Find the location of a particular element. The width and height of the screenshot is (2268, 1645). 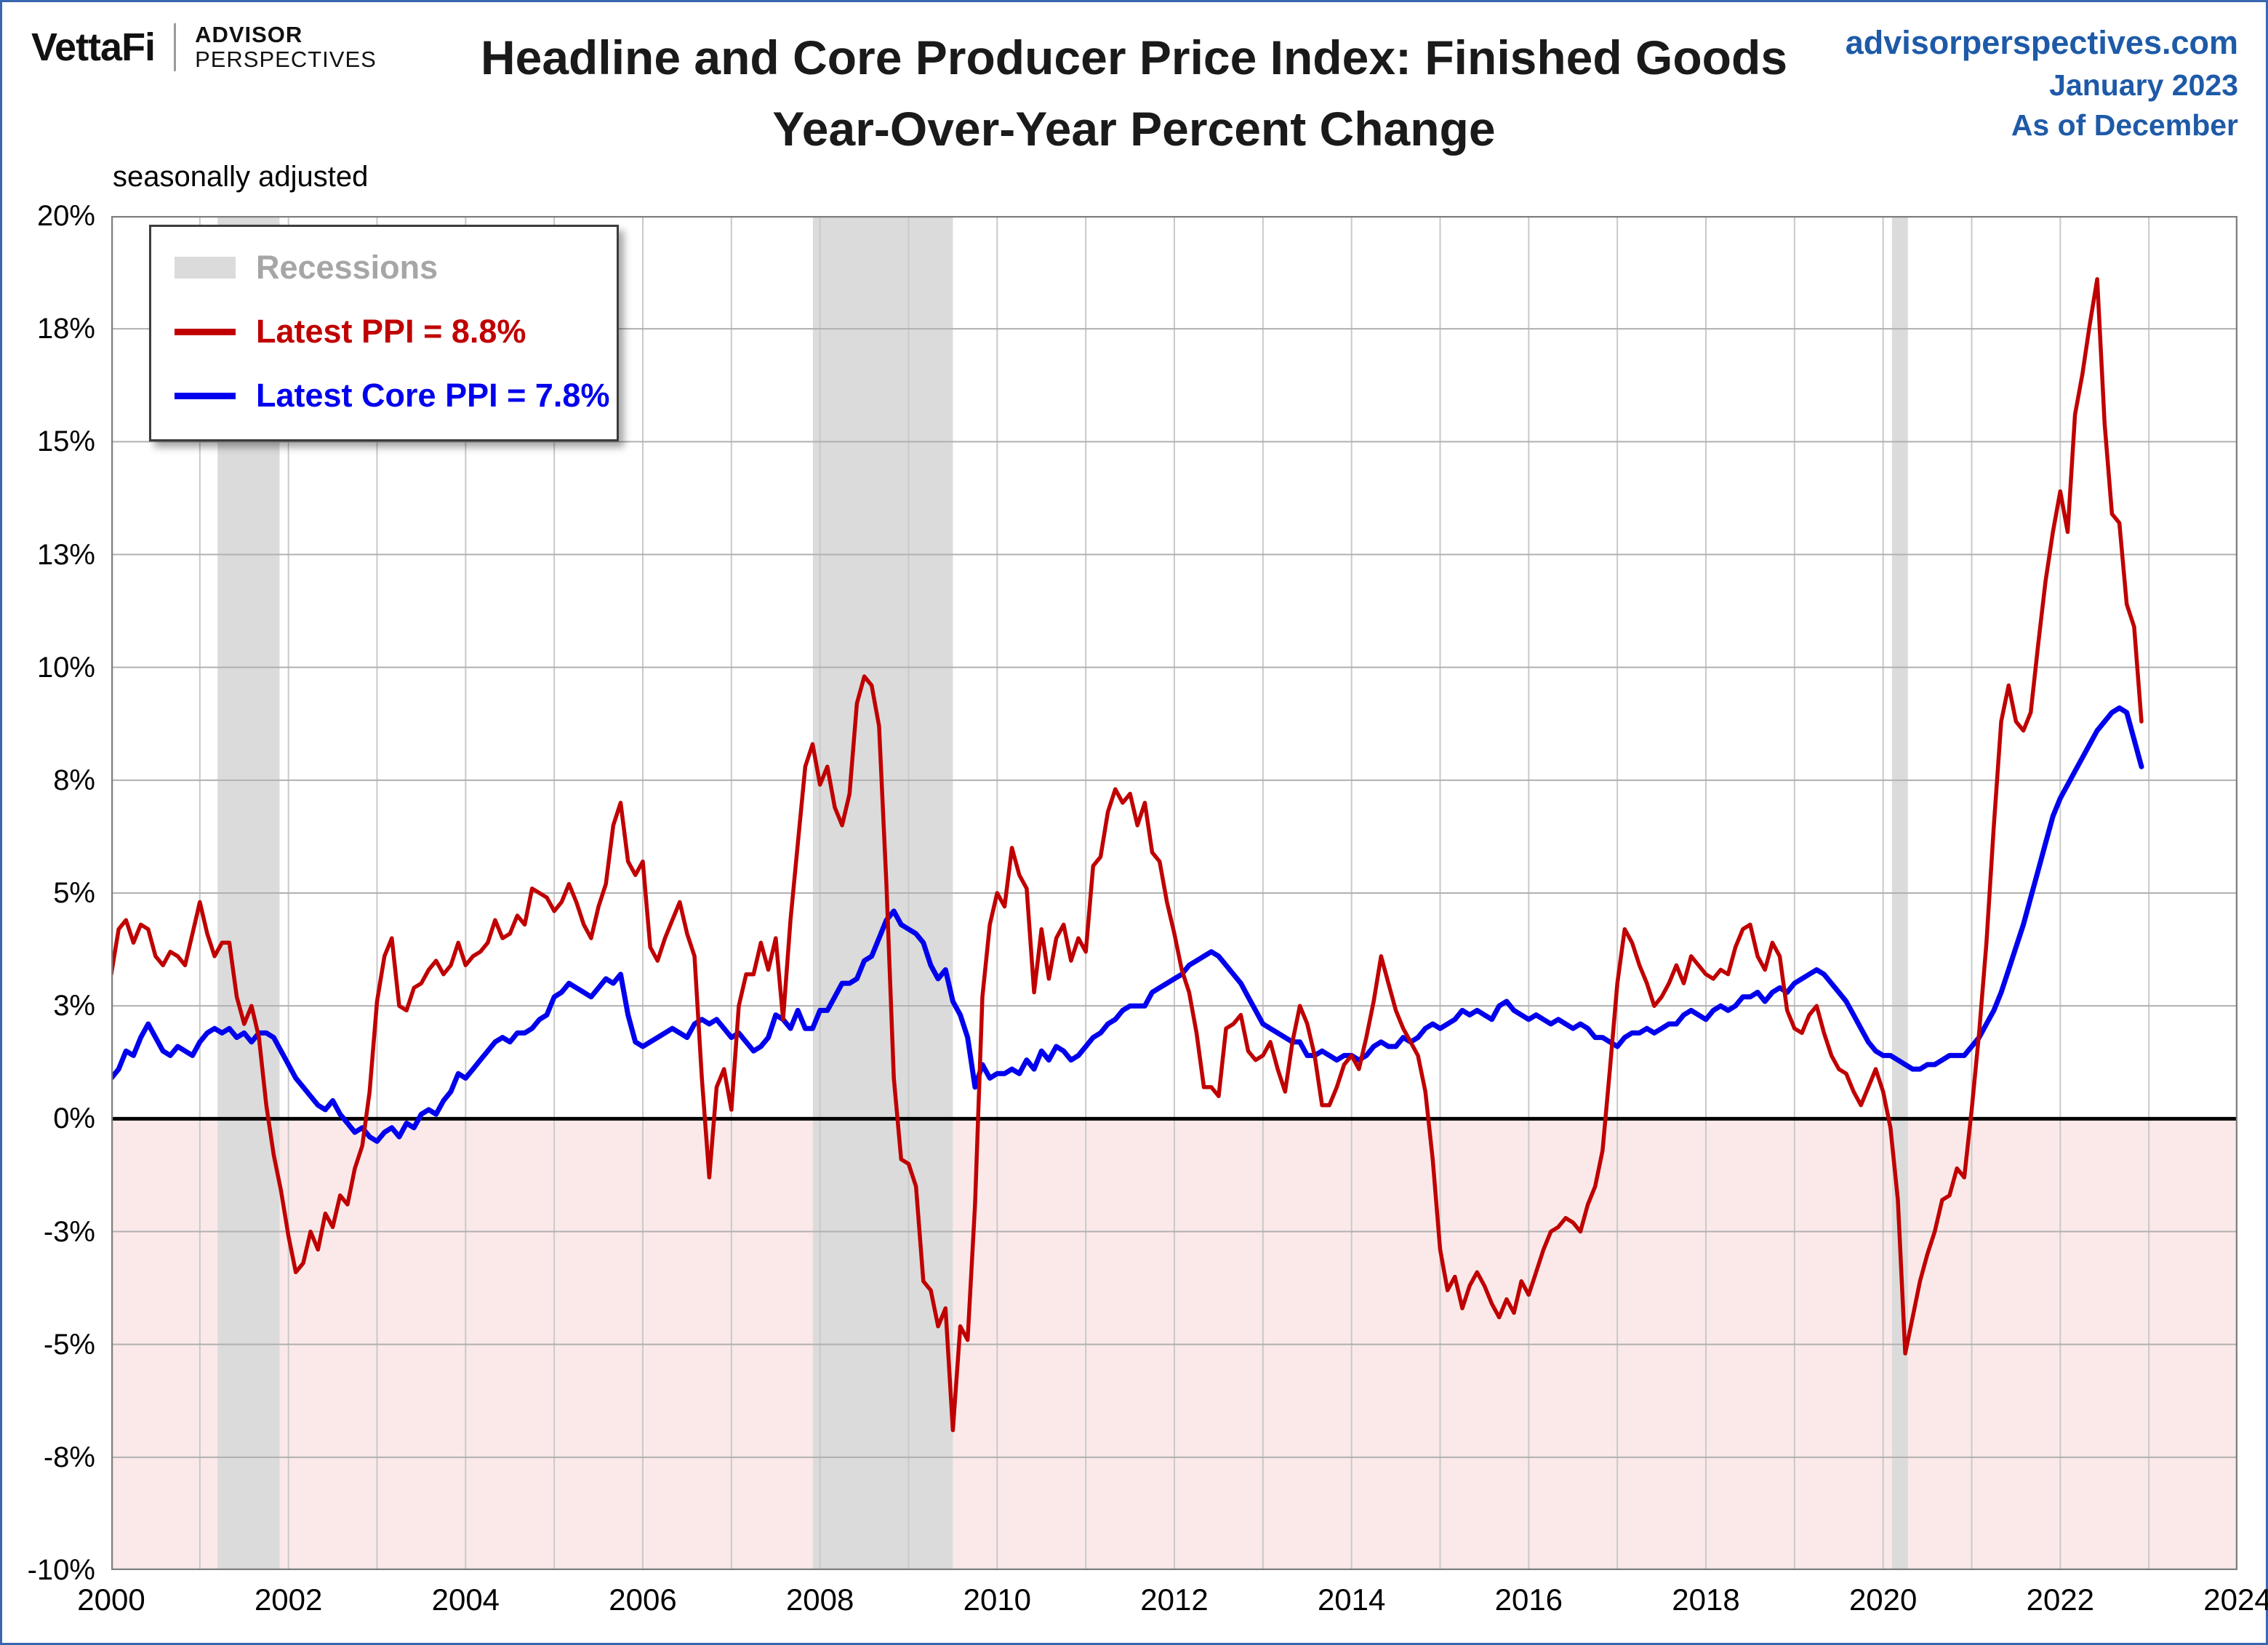

x-tick-label: 2012 is located at coordinates (1174, 1599).